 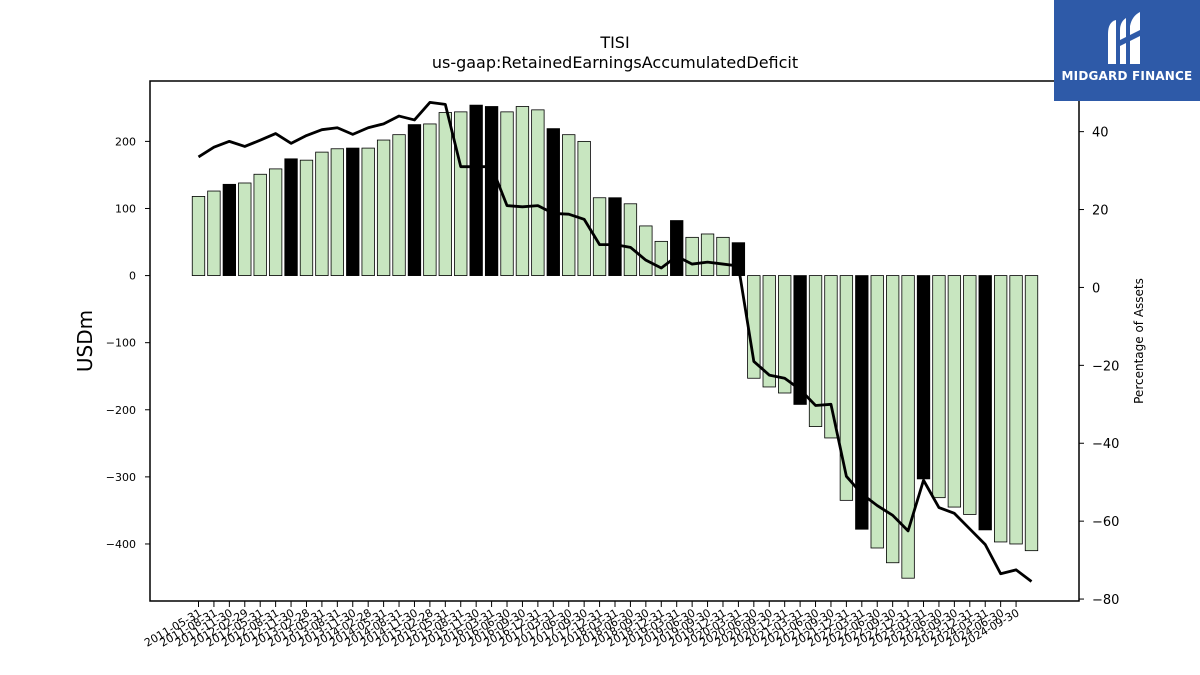 What do you see at coordinates (1100, 133) in the screenshot?
I see `y2-tick-label: 40` at bounding box center [1100, 133].